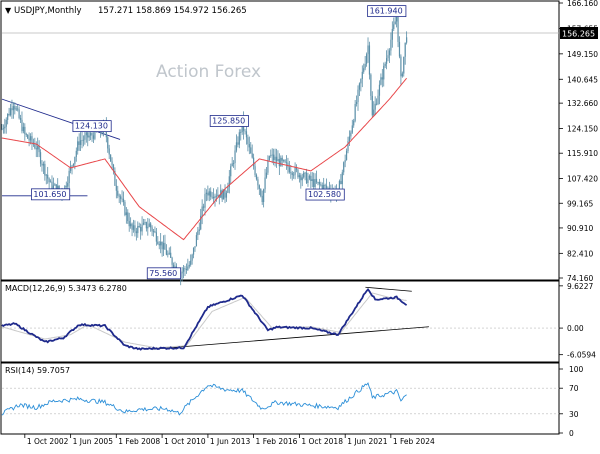 The height and width of the screenshot is (454, 600). I want to click on time-axis-label: 1 Oct 2018, so click(322, 441).